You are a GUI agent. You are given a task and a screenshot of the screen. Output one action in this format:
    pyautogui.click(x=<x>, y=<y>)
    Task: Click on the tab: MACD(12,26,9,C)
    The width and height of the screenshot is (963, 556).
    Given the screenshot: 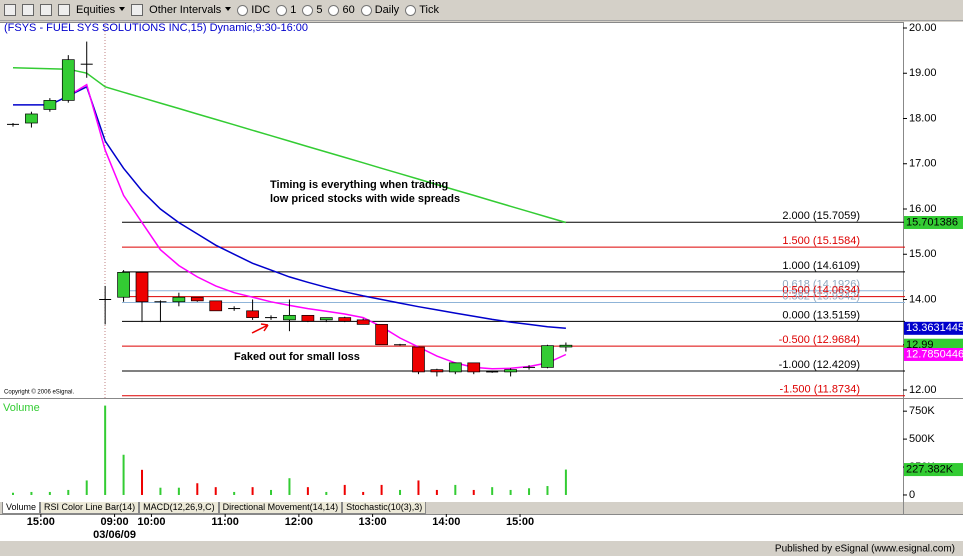 What is the action you would take?
    pyautogui.click(x=179, y=508)
    